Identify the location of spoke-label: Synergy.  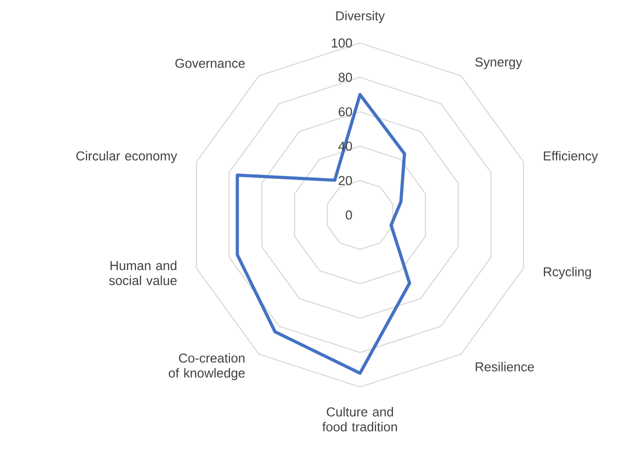
(498, 63).